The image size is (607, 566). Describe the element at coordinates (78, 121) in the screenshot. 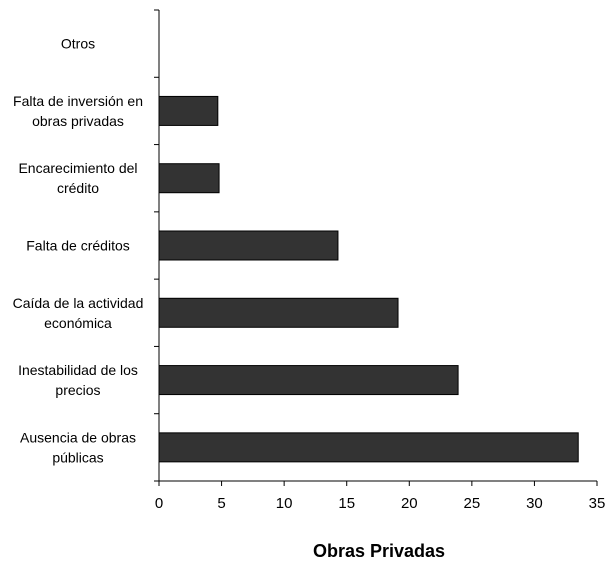

I see `category-label-6-line-2: obras privadas` at that location.